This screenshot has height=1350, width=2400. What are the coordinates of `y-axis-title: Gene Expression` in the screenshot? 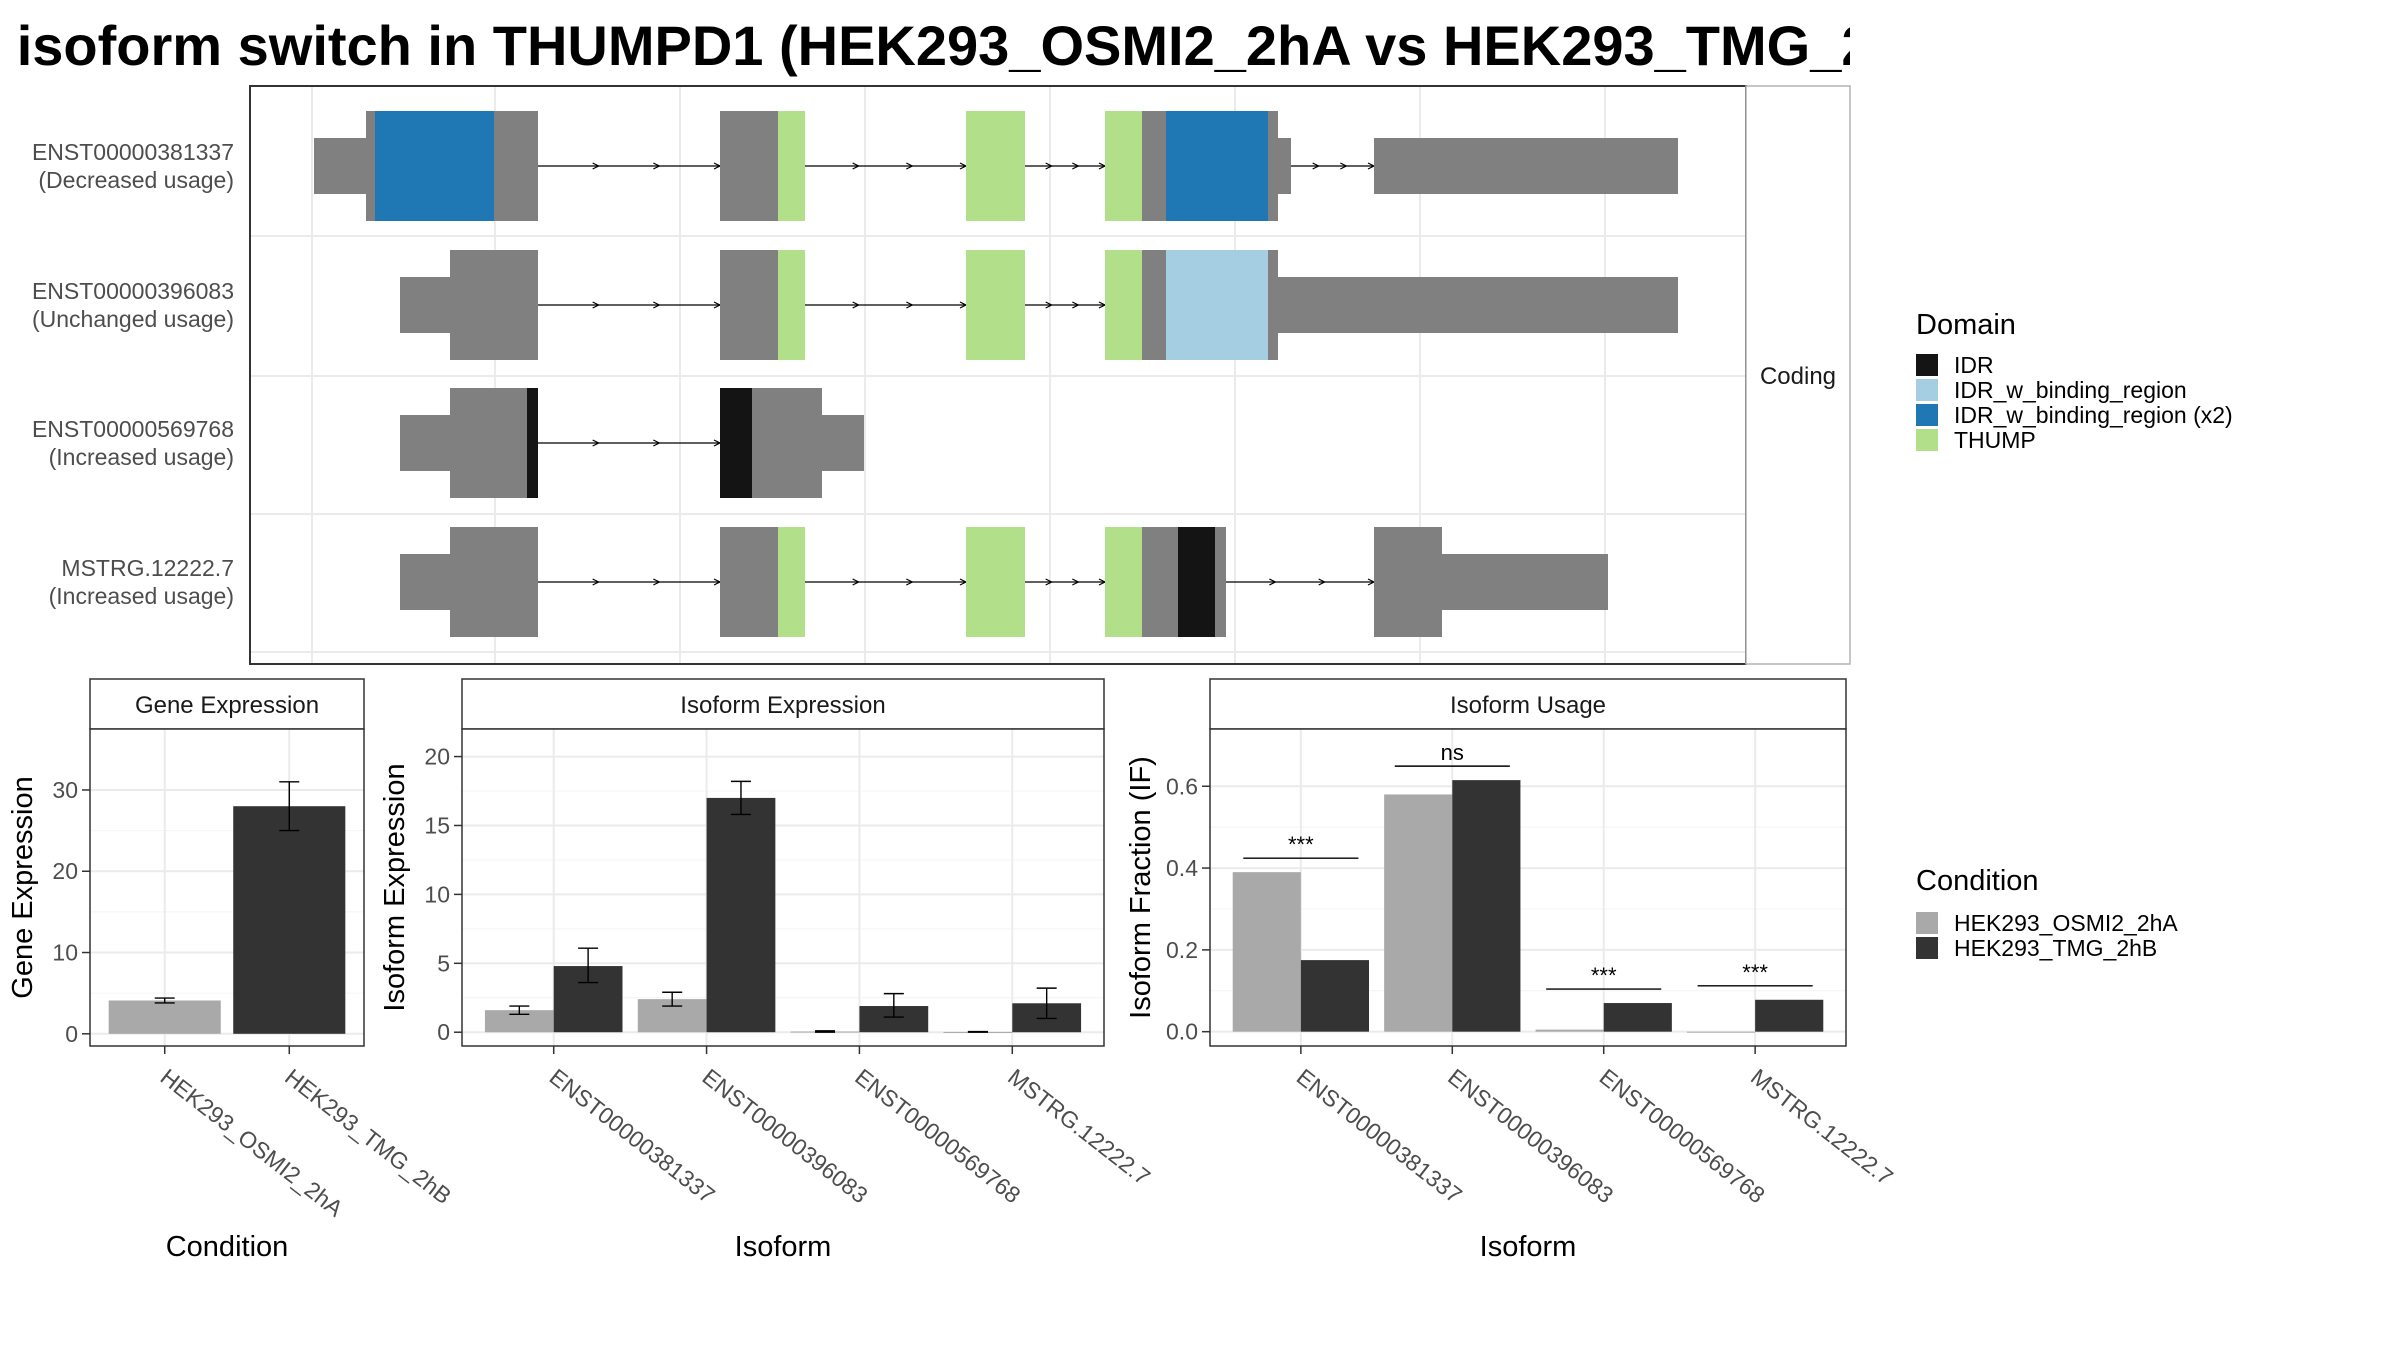 It's located at (23, 887).